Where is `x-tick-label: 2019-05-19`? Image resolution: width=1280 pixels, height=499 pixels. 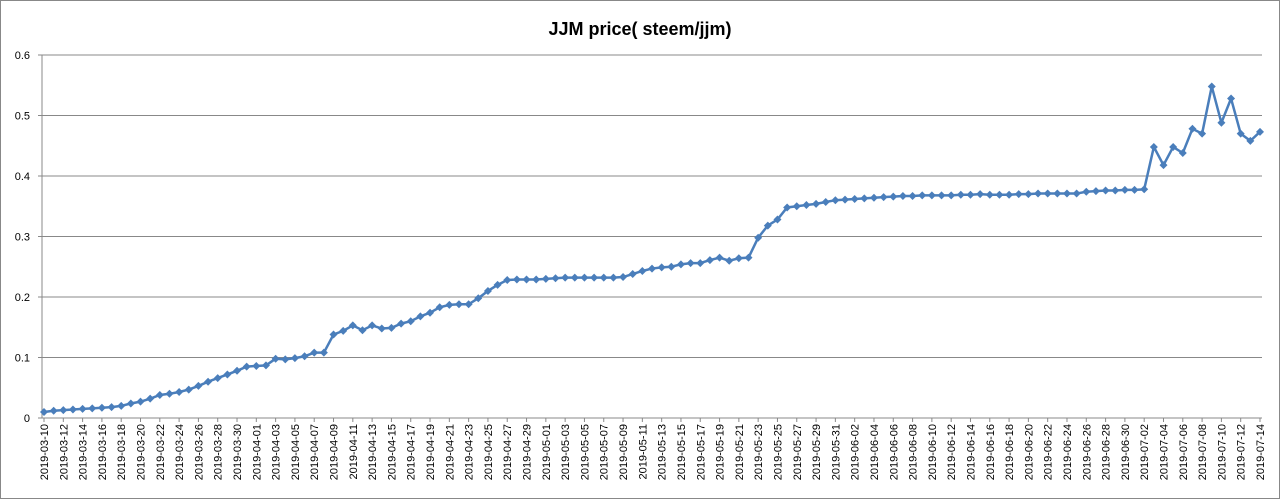 x-tick-label: 2019-05-19 is located at coordinates (721, 452).